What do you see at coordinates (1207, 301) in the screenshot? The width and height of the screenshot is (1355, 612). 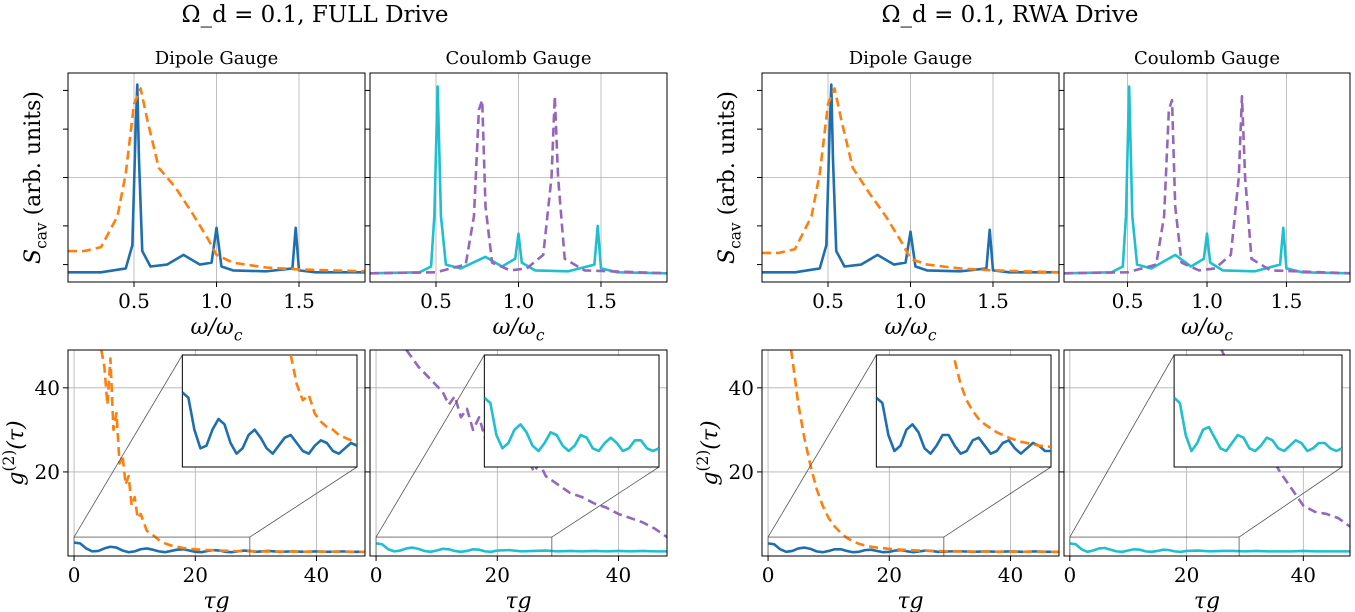 I see `panel-4-xtick-label-1: 1.0` at bounding box center [1207, 301].